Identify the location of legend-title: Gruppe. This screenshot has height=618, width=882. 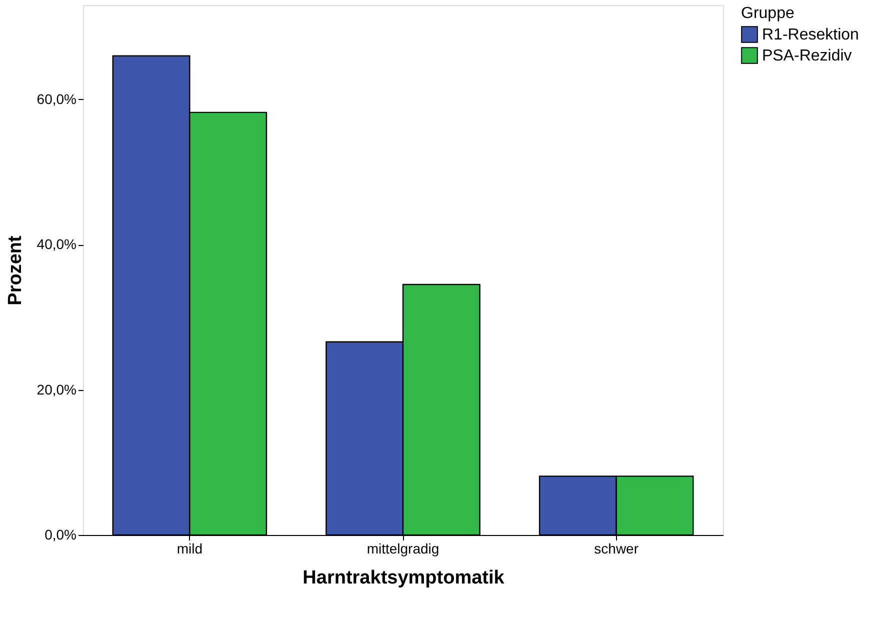
(767, 13).